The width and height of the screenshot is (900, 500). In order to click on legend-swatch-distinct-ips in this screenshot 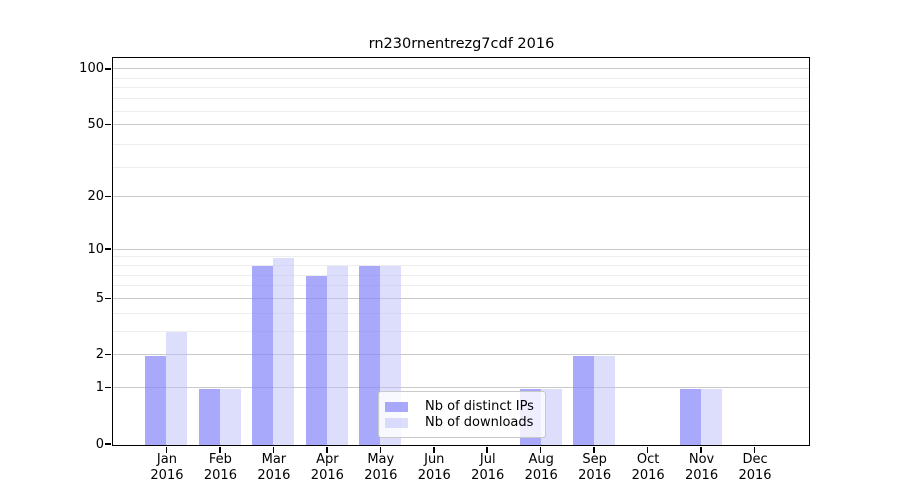, I will do `click(396, 406)`.